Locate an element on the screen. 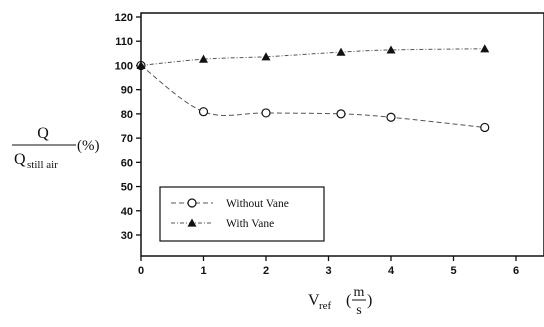 This screenshot has height=327, width=544. y-tick-label: 60 is located at coordinates (127, 163).